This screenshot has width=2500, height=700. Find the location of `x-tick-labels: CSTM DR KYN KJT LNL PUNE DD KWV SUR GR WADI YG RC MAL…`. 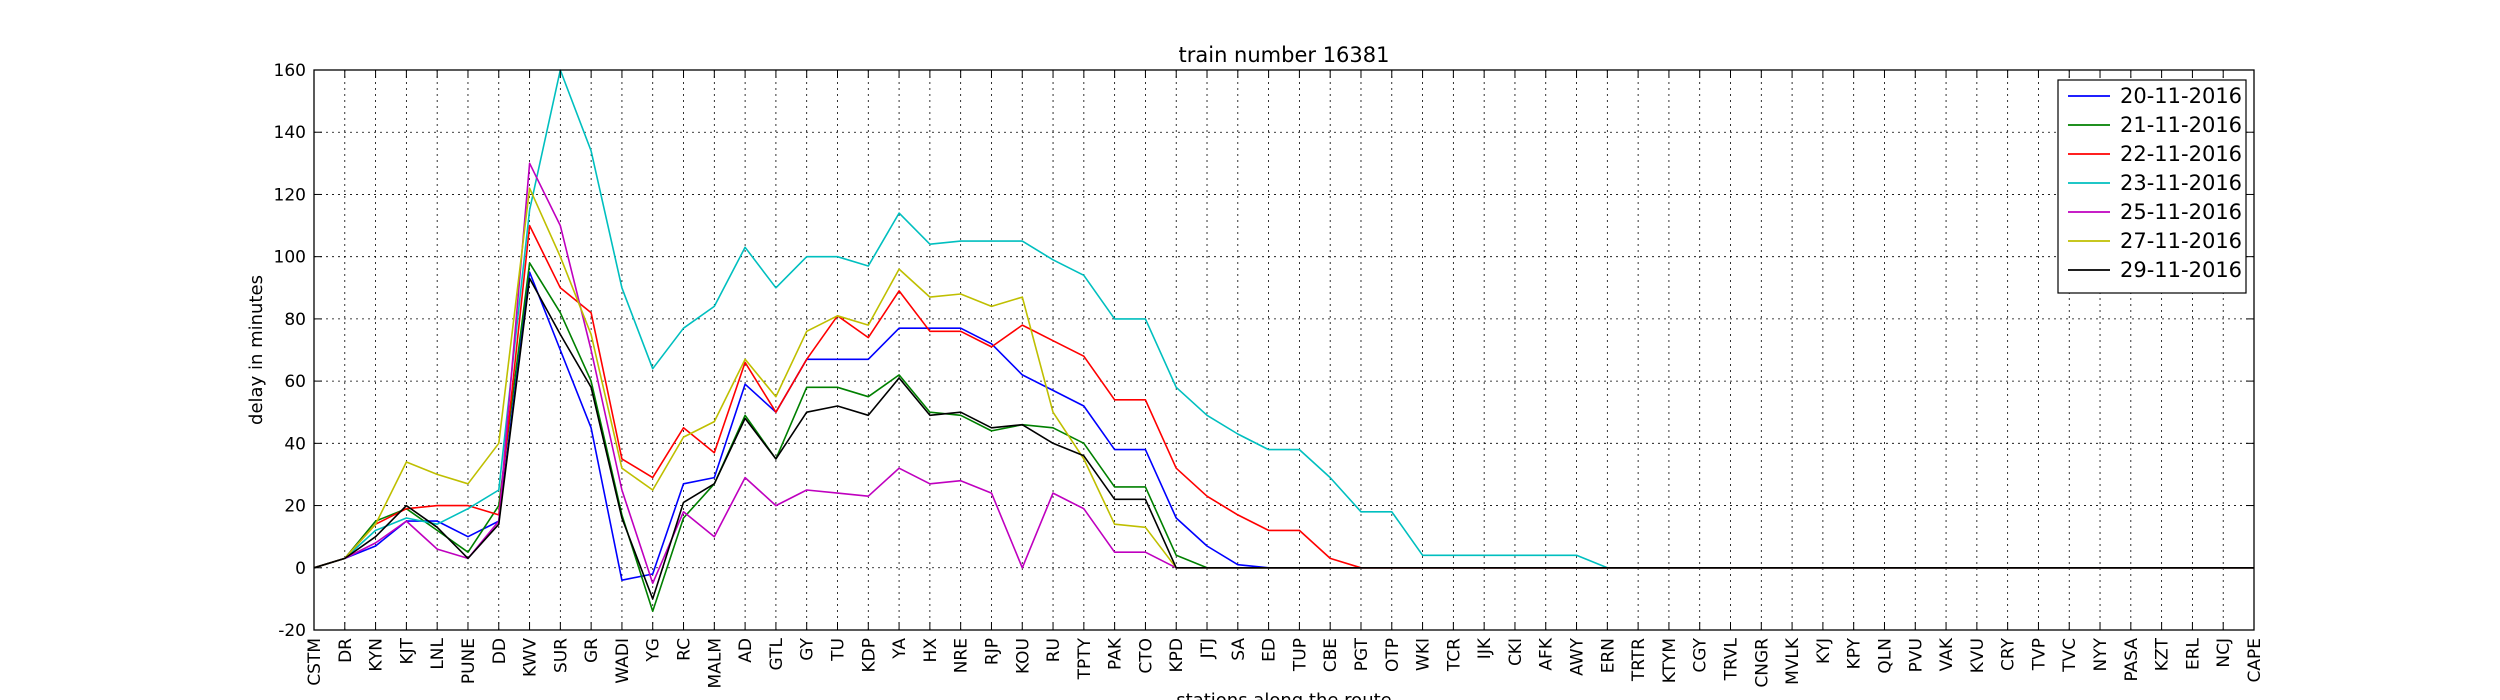

x-tick-labels: CSTM DR KYN KJT LNL PUNE DD KWV SUR GR WADI YG RC MAL… is located at coordinates (1285, 662).